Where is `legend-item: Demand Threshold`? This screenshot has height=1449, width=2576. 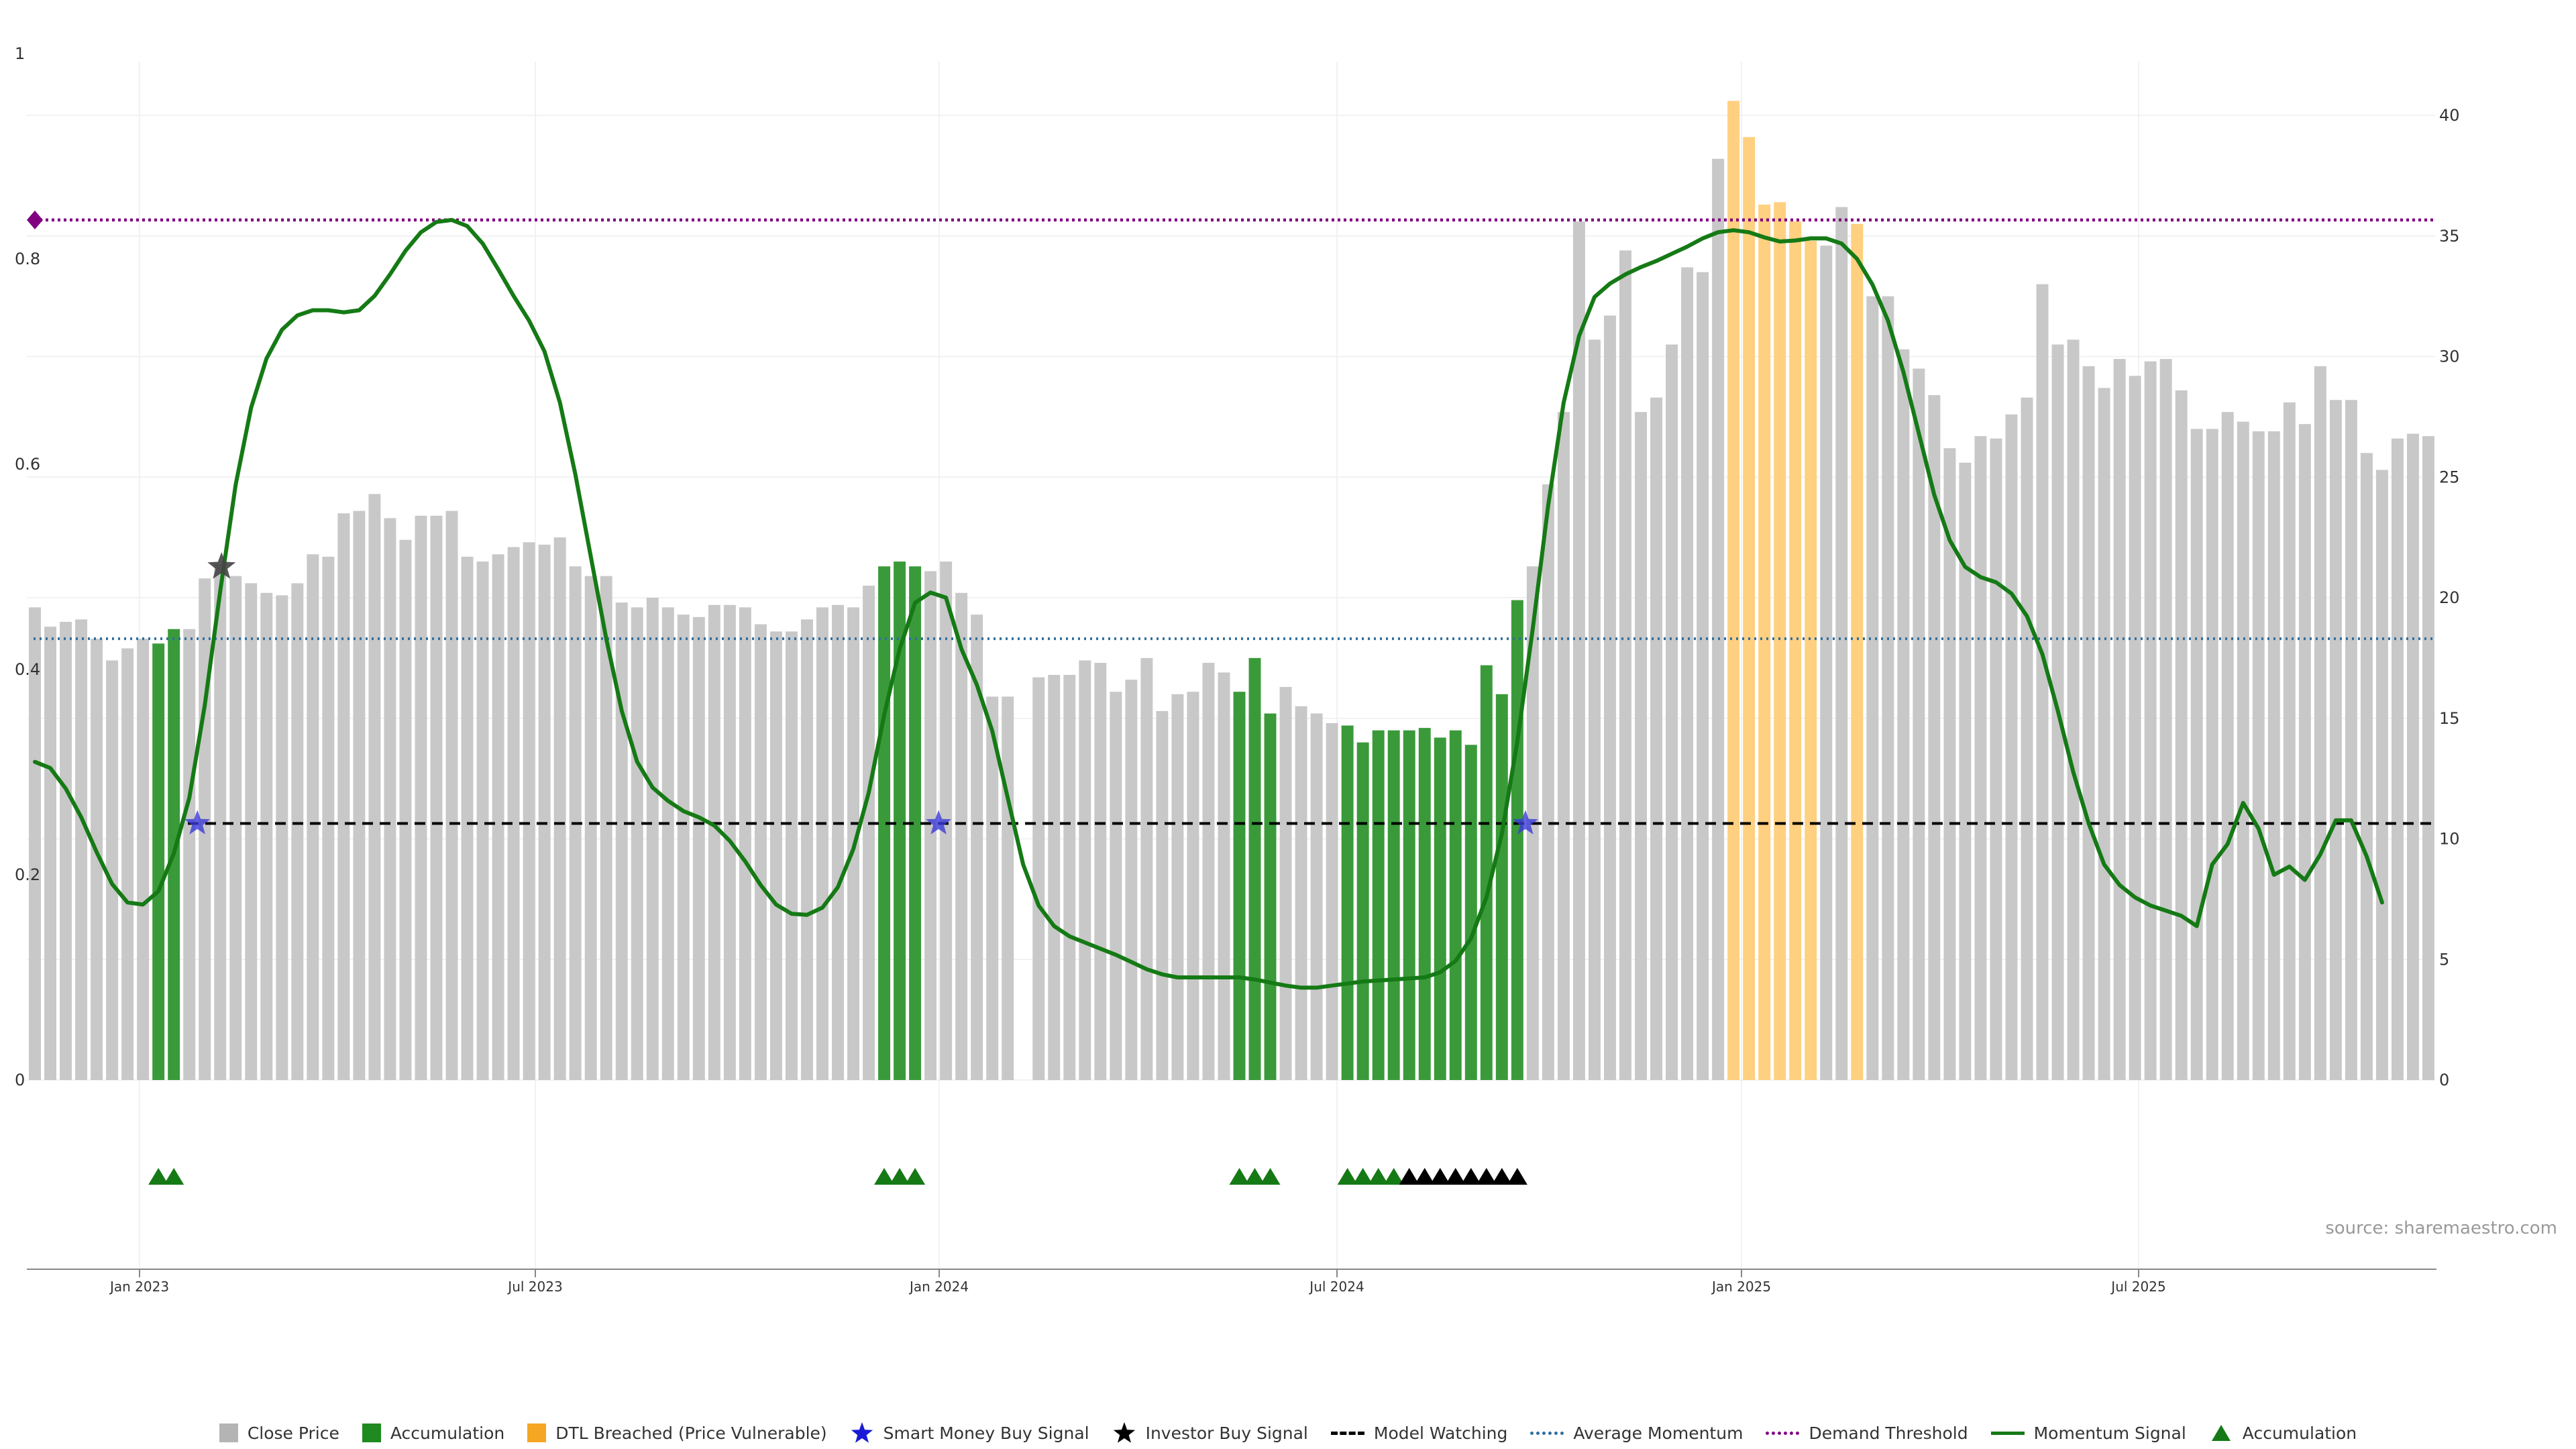 legend-item: Demand Threshold is located at coordinates (1867, 1433).